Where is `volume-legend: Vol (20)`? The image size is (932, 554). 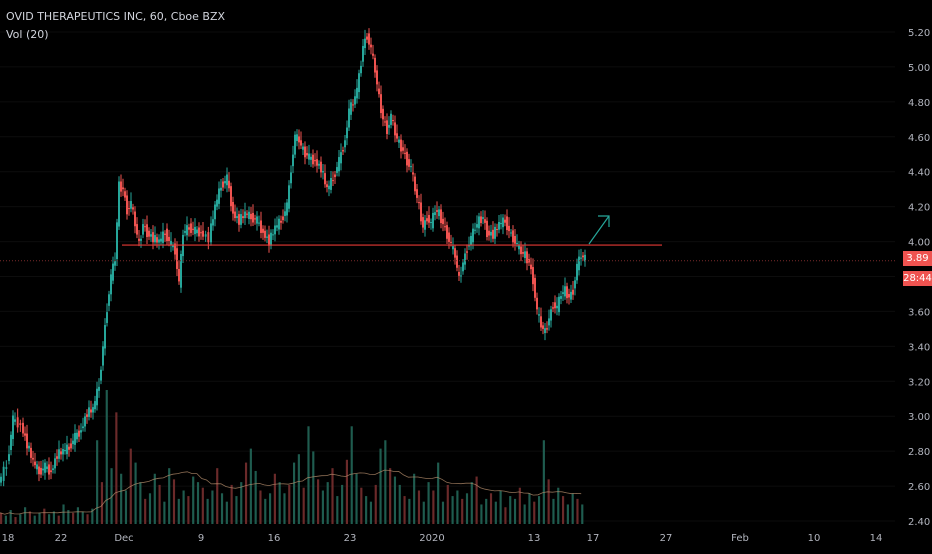 volume-legend: Vol (20) is located at coordinates (27, 34).